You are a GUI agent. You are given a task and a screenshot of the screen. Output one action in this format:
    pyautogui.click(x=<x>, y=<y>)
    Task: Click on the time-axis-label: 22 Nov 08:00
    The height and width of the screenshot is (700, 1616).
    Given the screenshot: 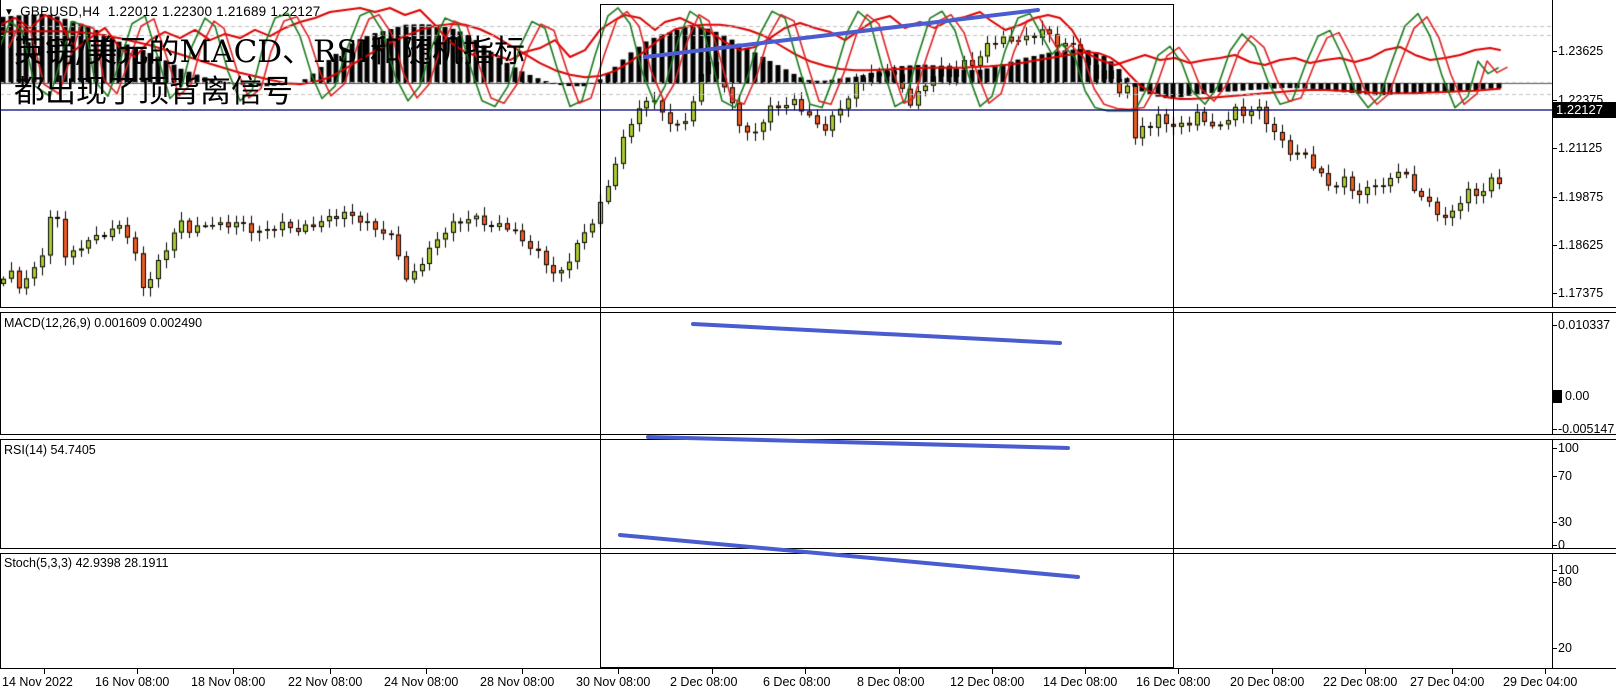 What is the action you would take?
    pyautogui.click(x=325, y=682)
    